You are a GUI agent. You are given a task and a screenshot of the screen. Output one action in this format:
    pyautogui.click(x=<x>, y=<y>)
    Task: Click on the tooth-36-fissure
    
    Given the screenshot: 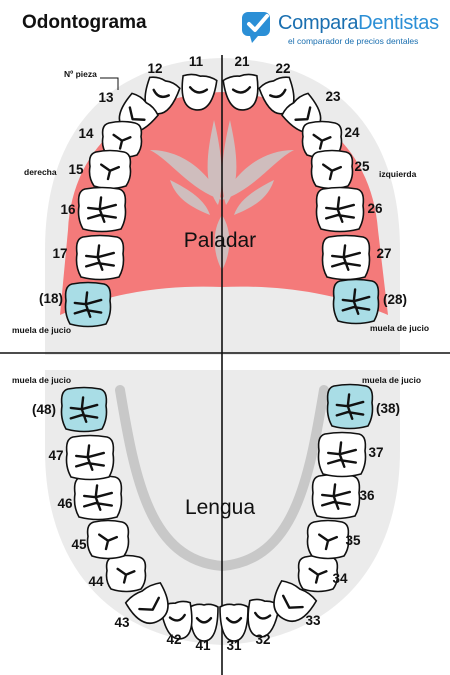 What is the action you would take?
    pyautogui.click(x=336, y=496)
    